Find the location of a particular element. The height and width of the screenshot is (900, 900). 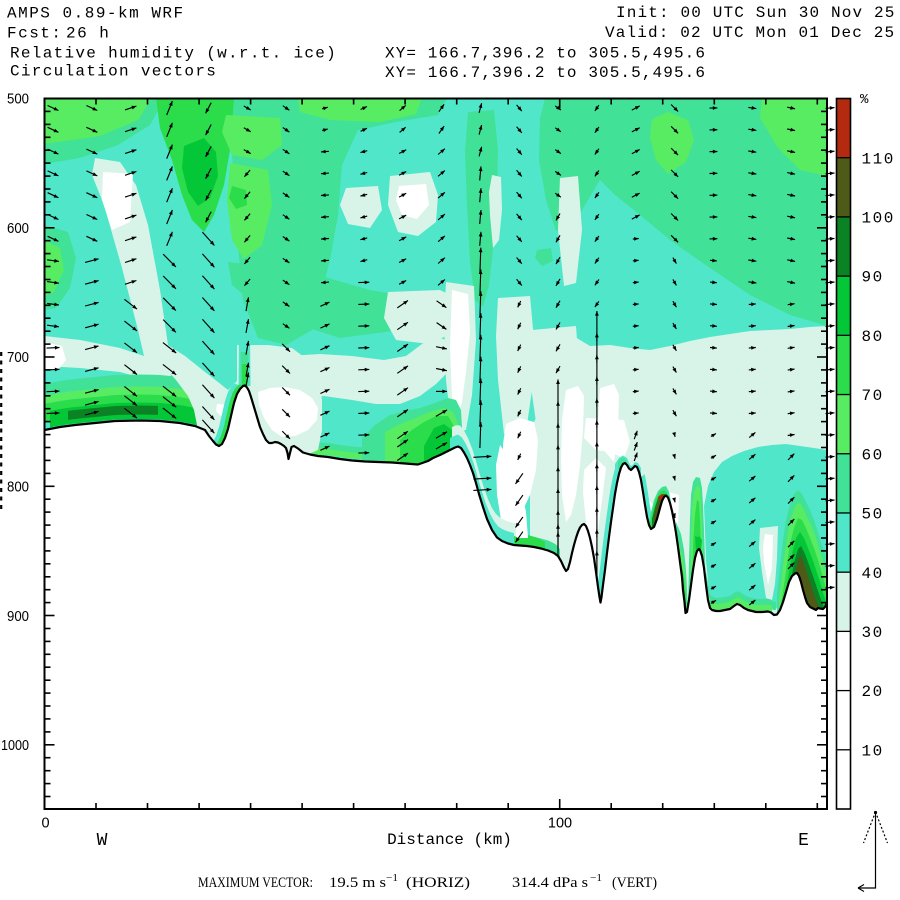

svg-text: MAXIMUM VECTOR: is located at coordinates (255, 883).